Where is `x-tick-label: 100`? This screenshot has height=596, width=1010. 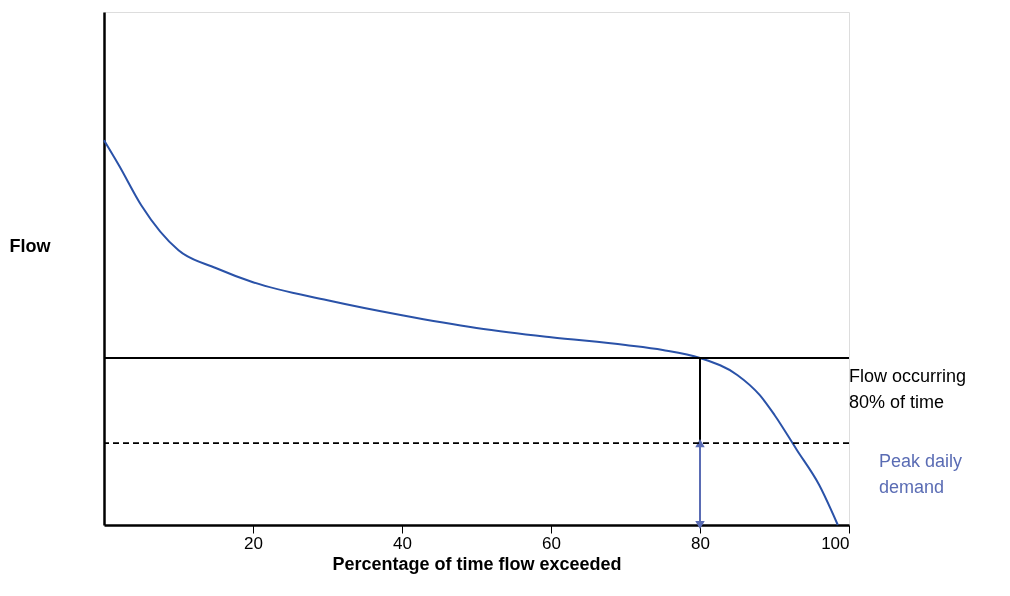
x-tick-label: 100 is located at coordinates (835, 543).